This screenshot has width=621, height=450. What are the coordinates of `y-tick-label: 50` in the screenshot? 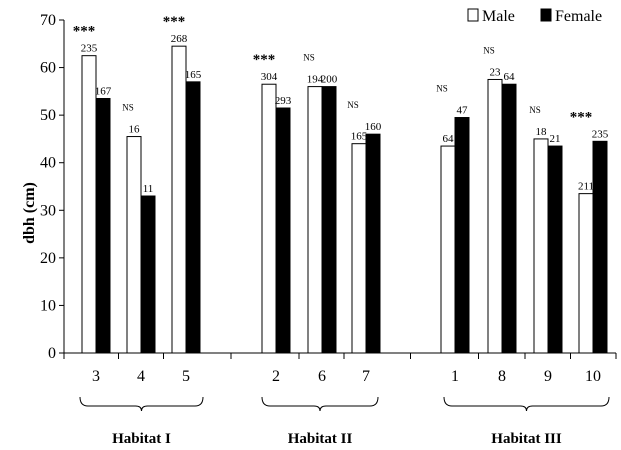 It's located at (48, 115).